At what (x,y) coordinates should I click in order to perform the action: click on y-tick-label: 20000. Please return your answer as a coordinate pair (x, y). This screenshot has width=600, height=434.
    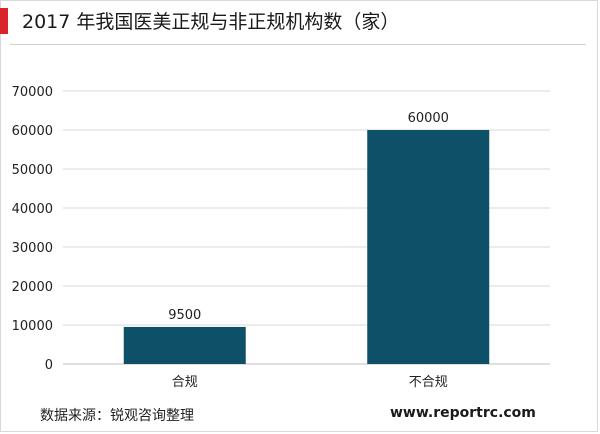
    Looking at the image, I should click on (32, 287).